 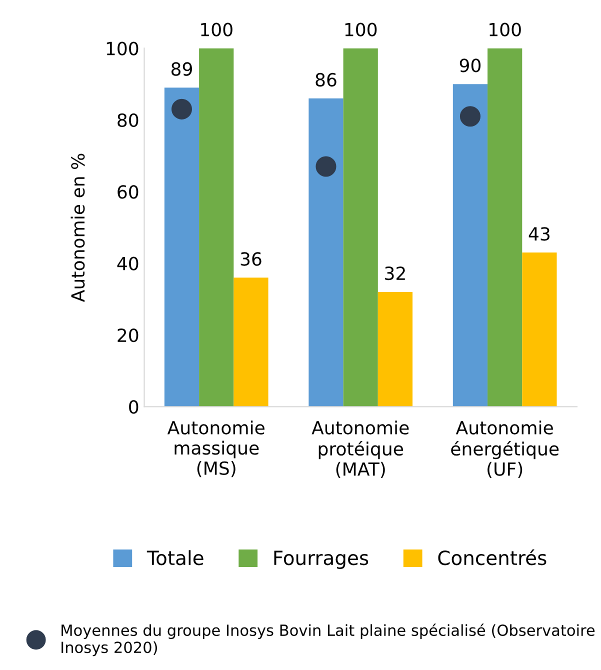 I want to click on legend-label: Moyennes du groupe Inosys Bovin Lait plaine spécialisé (Observatoire Inosys 2020), so click(x=328, y=640).